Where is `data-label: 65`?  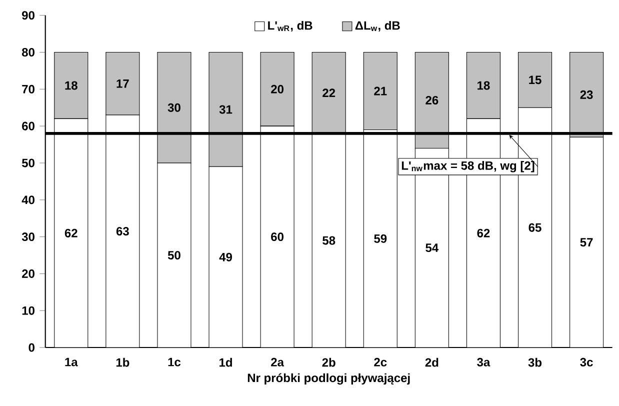
data-label: 65 is located at coordinates (535, 227).